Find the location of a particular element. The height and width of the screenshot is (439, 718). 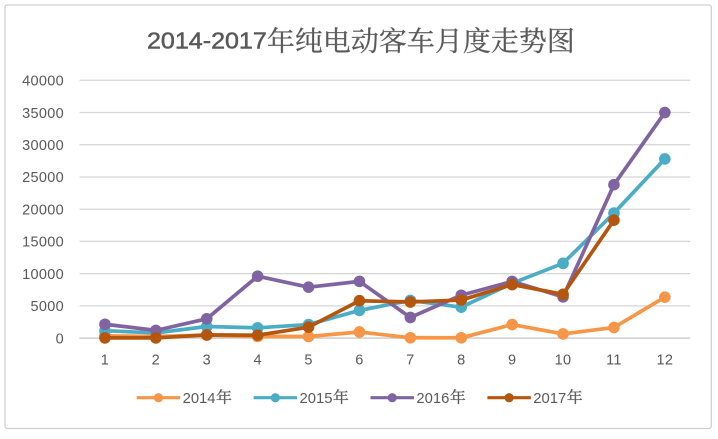

svg-text: 2014-2017 is located at coordinates (207, 41).